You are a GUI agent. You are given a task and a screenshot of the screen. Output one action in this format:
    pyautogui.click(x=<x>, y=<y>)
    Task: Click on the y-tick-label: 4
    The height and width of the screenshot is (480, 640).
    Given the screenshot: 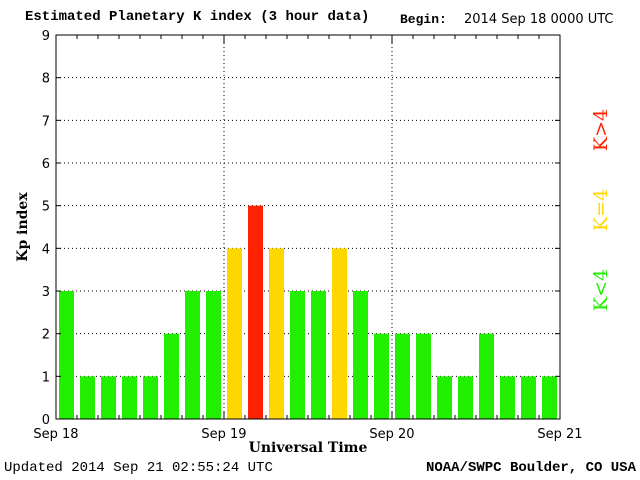 What is the action you would take?
    pyautogui.click(x=46, y=249)
    